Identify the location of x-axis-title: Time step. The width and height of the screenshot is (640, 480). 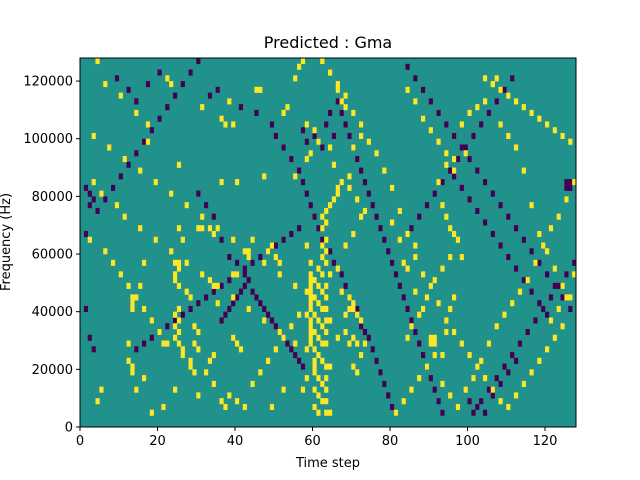
(327, 463).